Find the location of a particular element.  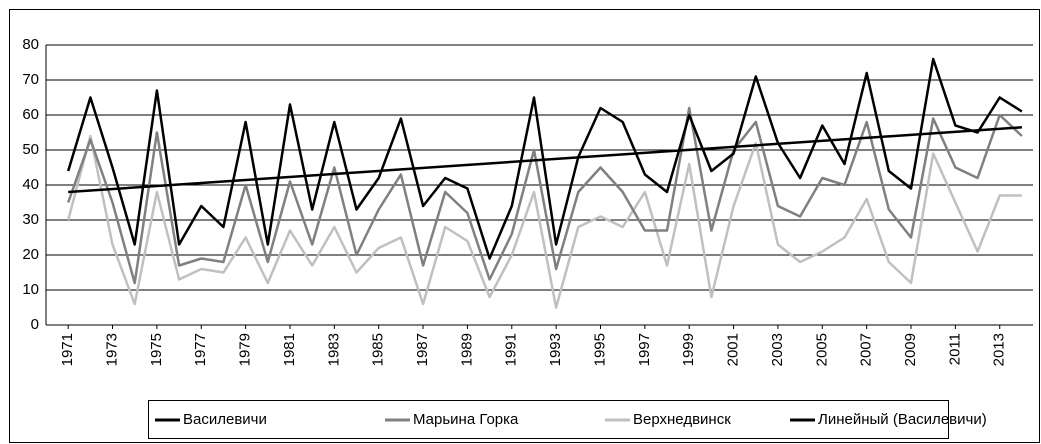

y-tick-label: 80 is located at coordinates (30, 44).